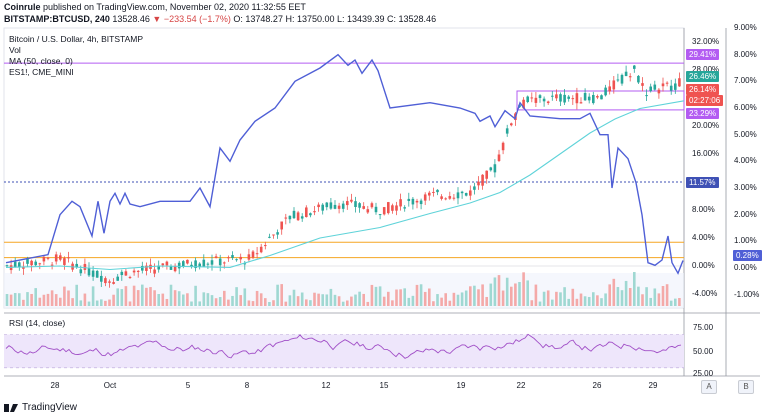 This screenshot has width=768, height=420. I want to click on symbol-label: BITSTAMP:BTCUSD, 240, so click(57, 19).